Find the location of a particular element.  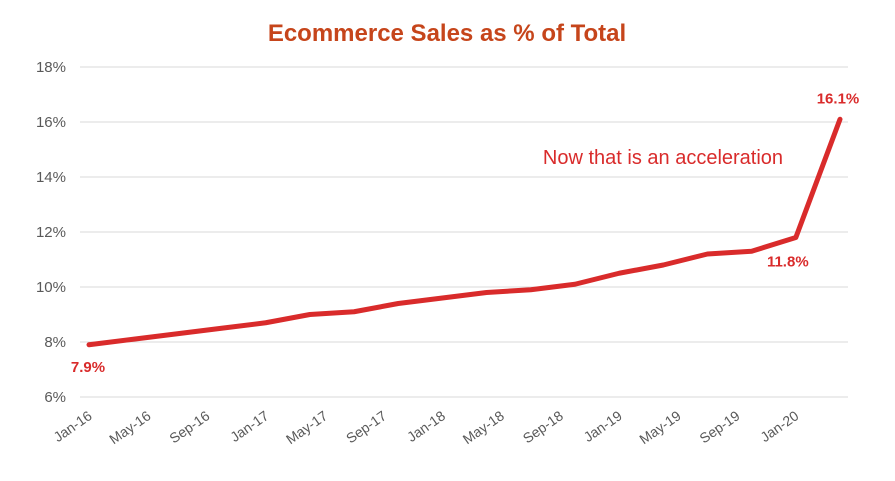

y-axis-ticks: 6% 8% 10% 12% 14% 16% 18% is located at coordinates (51, 232).